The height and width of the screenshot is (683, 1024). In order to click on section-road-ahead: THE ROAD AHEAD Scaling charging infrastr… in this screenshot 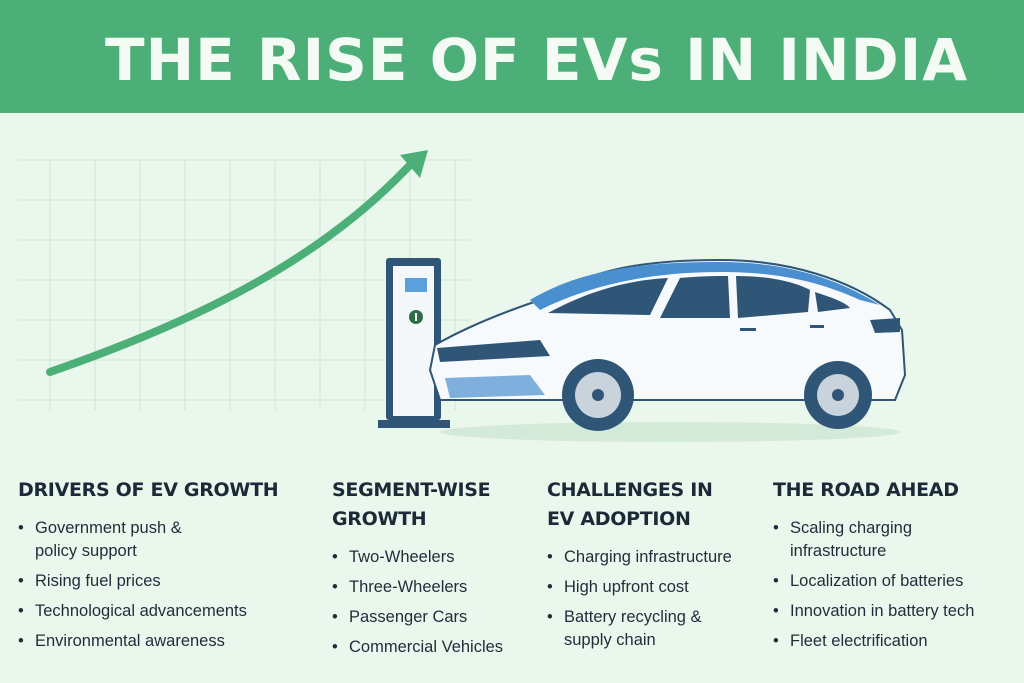, I will do `click(898, 568)`.